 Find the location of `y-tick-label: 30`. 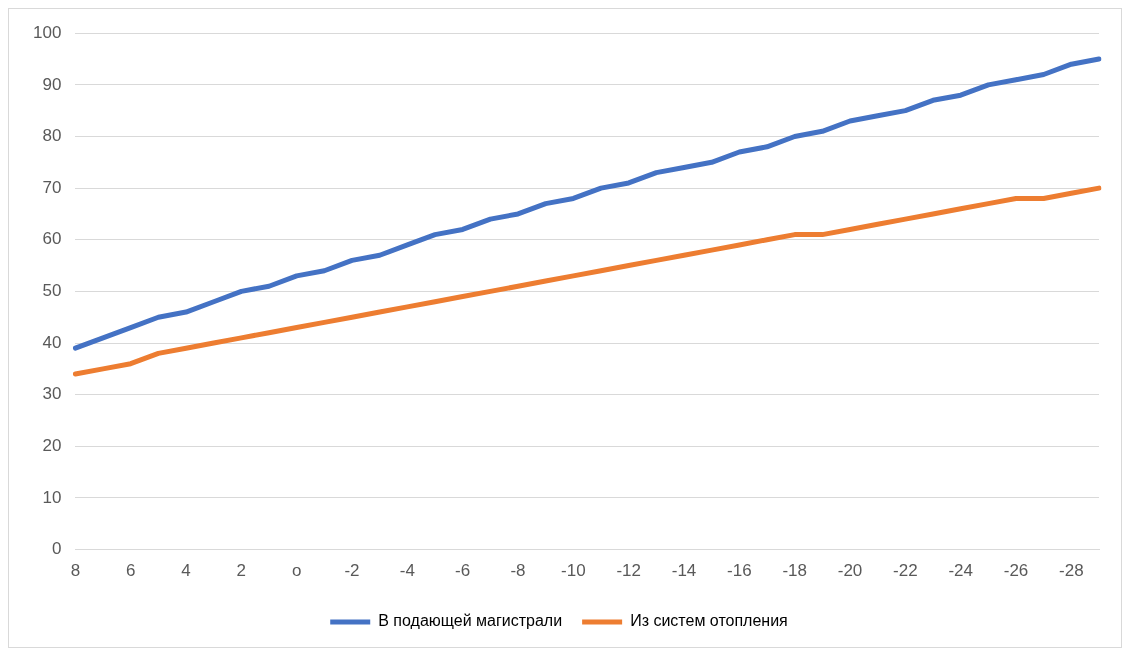

y-tick-label: 30 is located at coordinates (52, 394).